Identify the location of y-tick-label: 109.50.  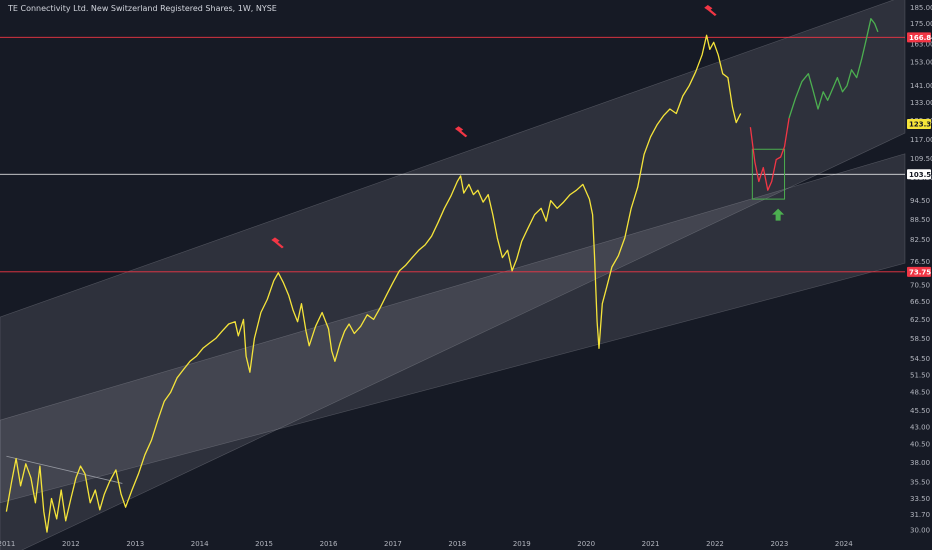
(921, 159).